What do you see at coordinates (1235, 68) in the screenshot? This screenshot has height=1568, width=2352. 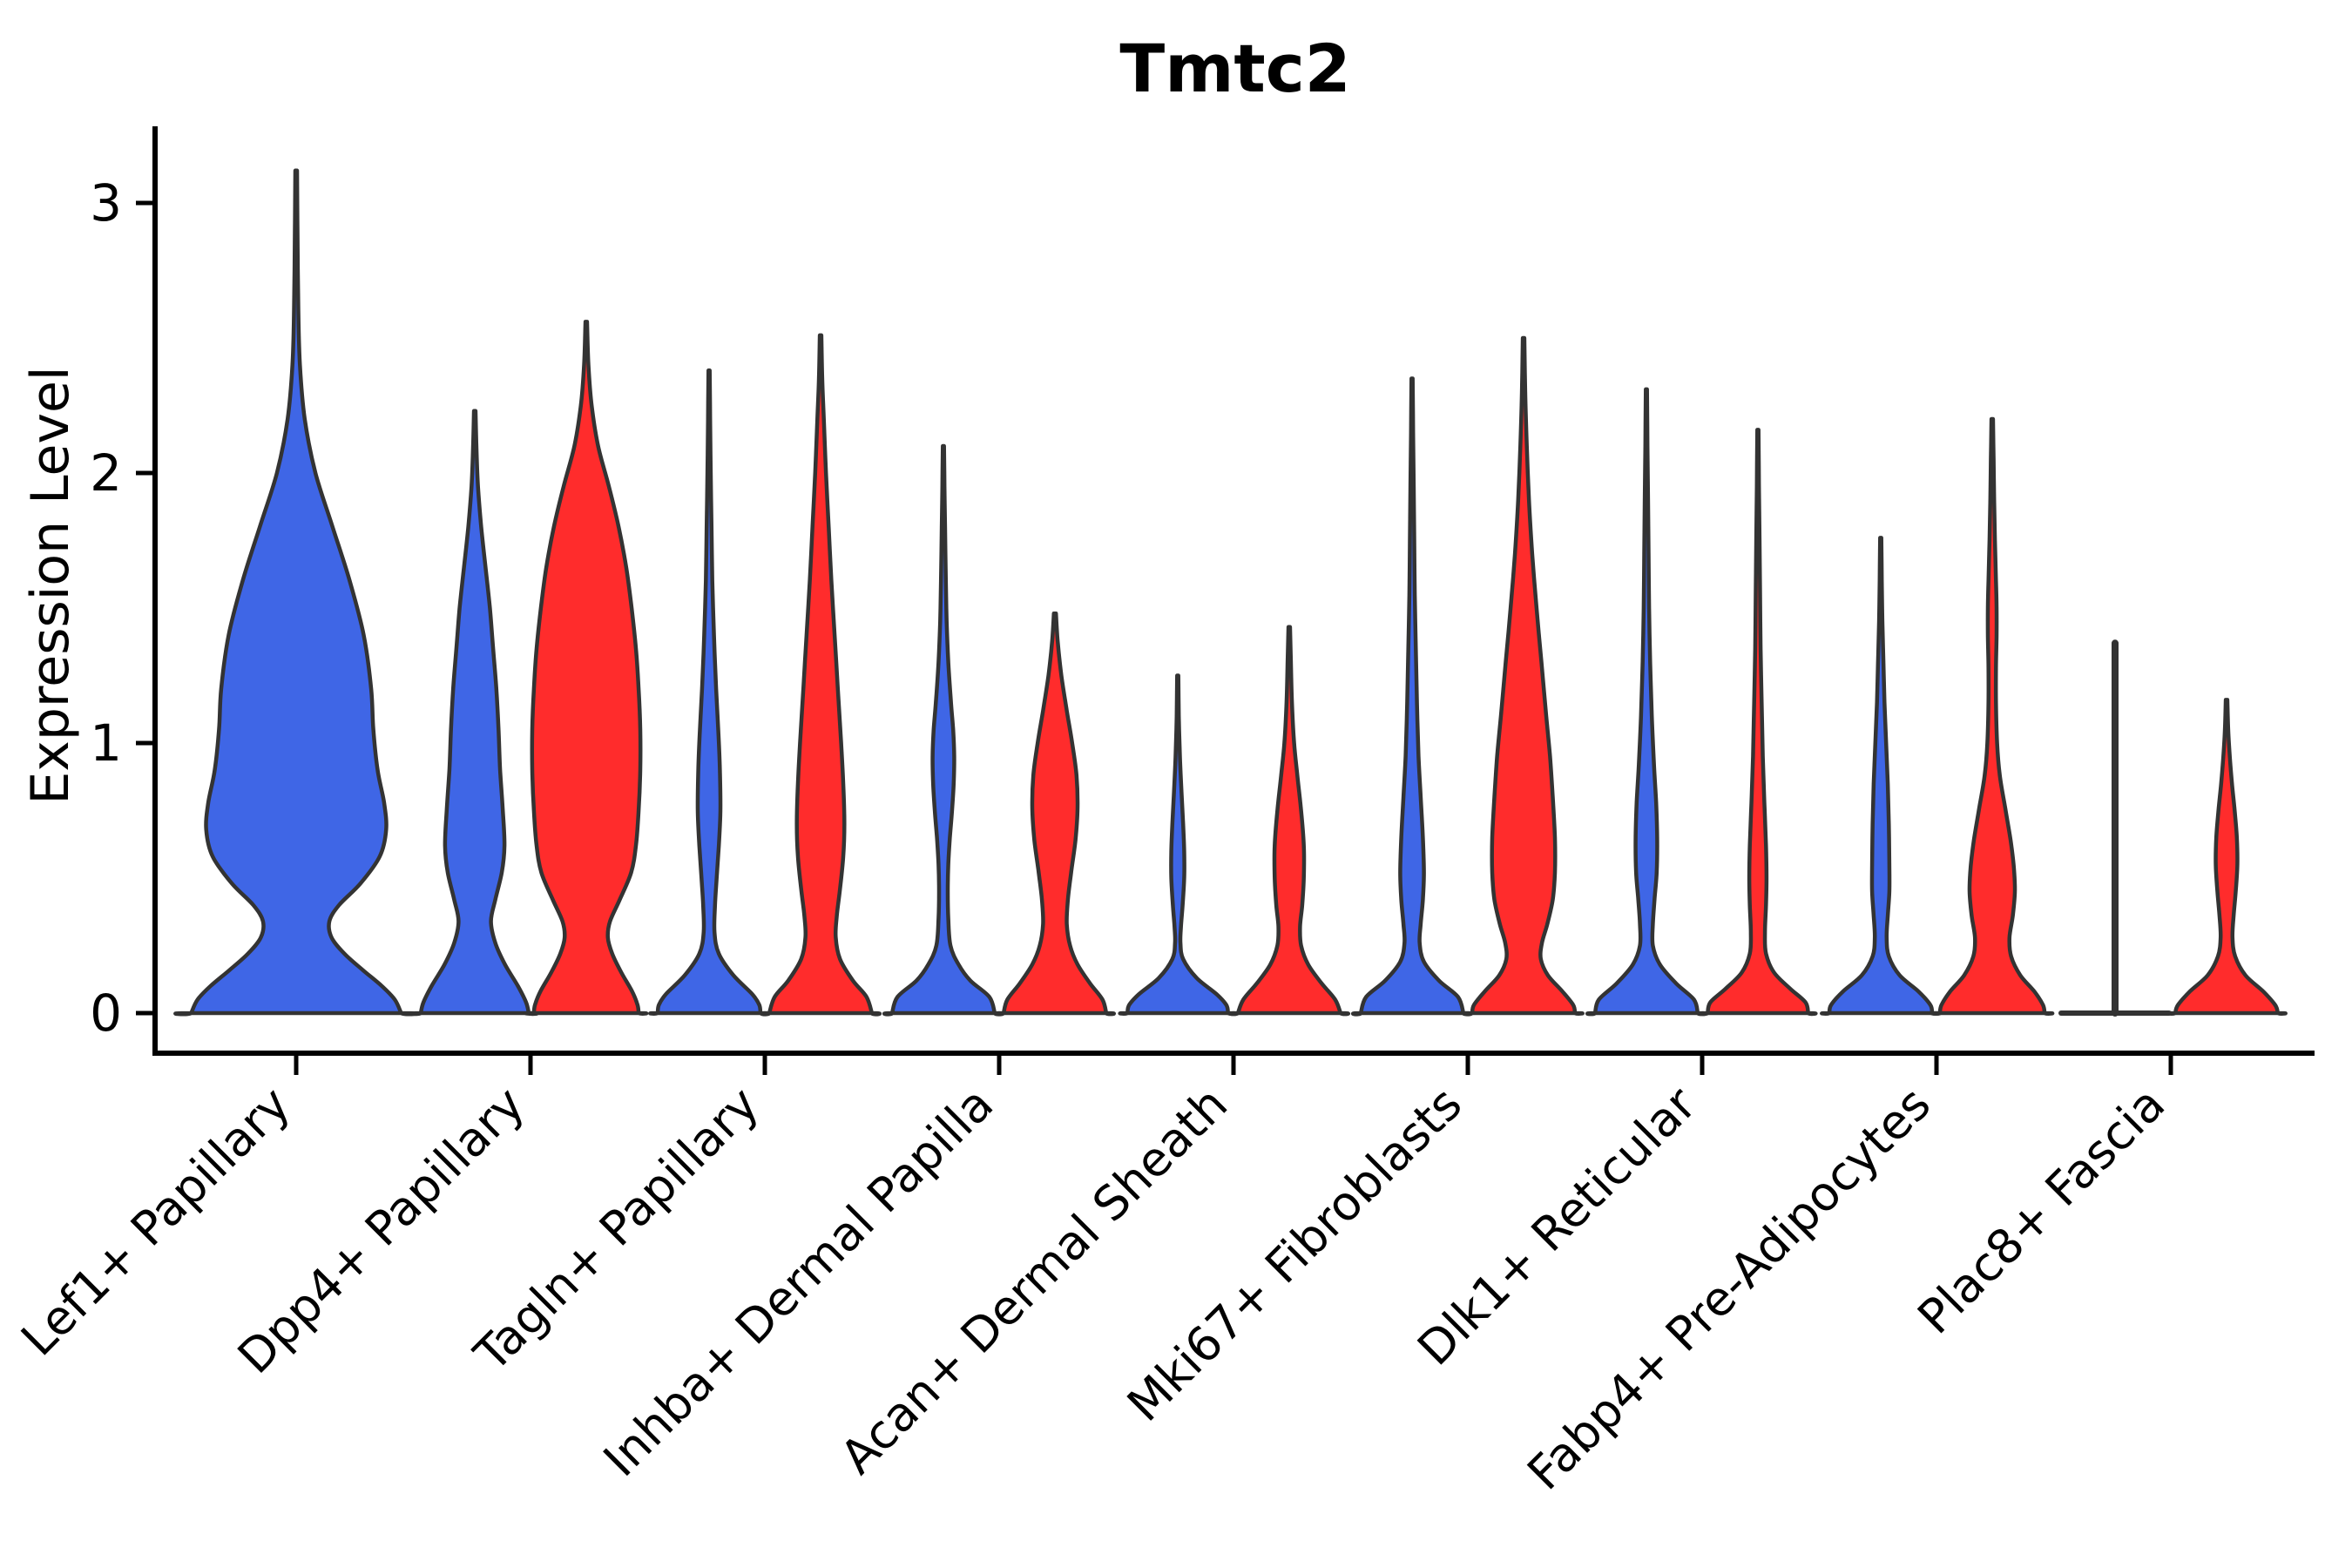 I see `chart-title: Tmtc2` at bounding box center [1235, 68].